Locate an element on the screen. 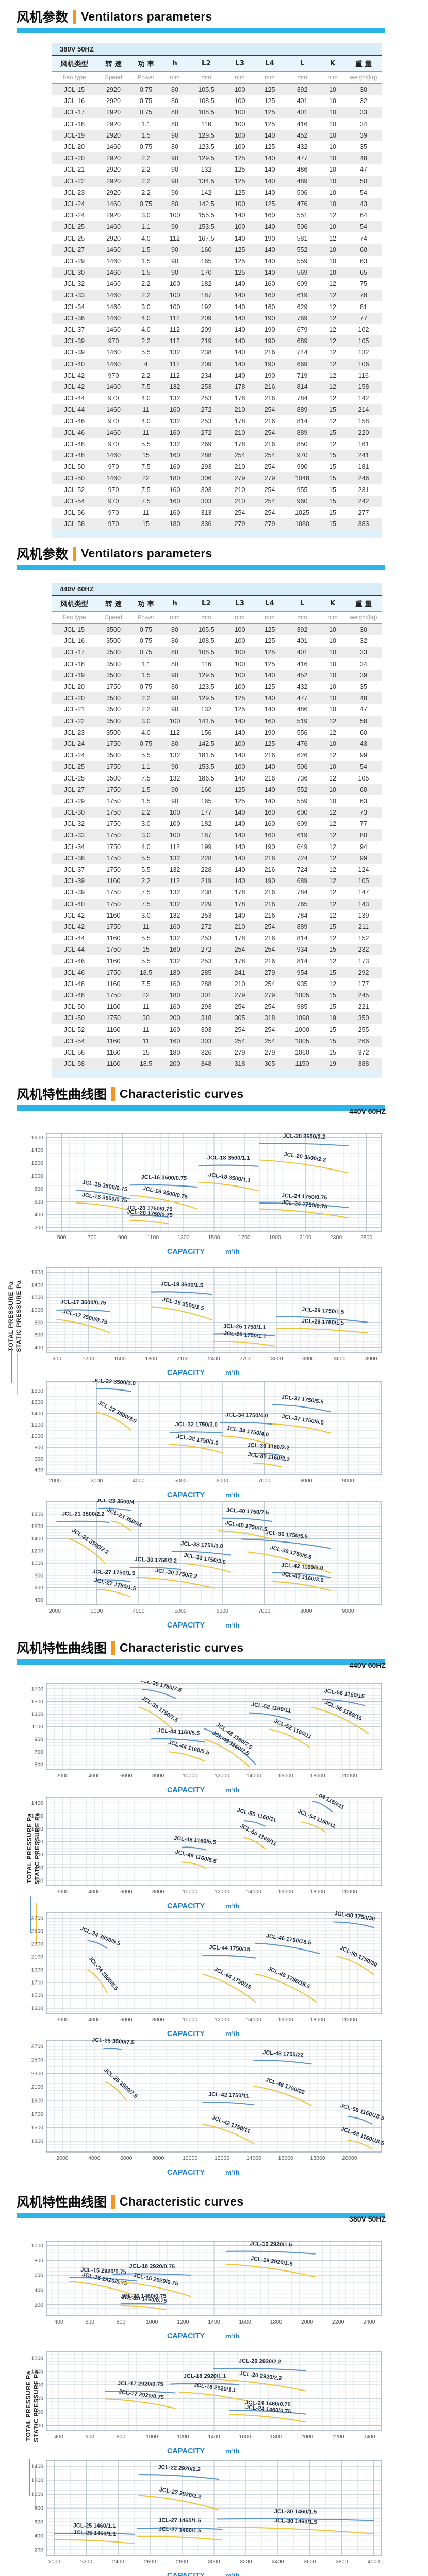 This screenshot has height=2576, width=428. table-cell: 2.2 is located at coordinates (146, 881).